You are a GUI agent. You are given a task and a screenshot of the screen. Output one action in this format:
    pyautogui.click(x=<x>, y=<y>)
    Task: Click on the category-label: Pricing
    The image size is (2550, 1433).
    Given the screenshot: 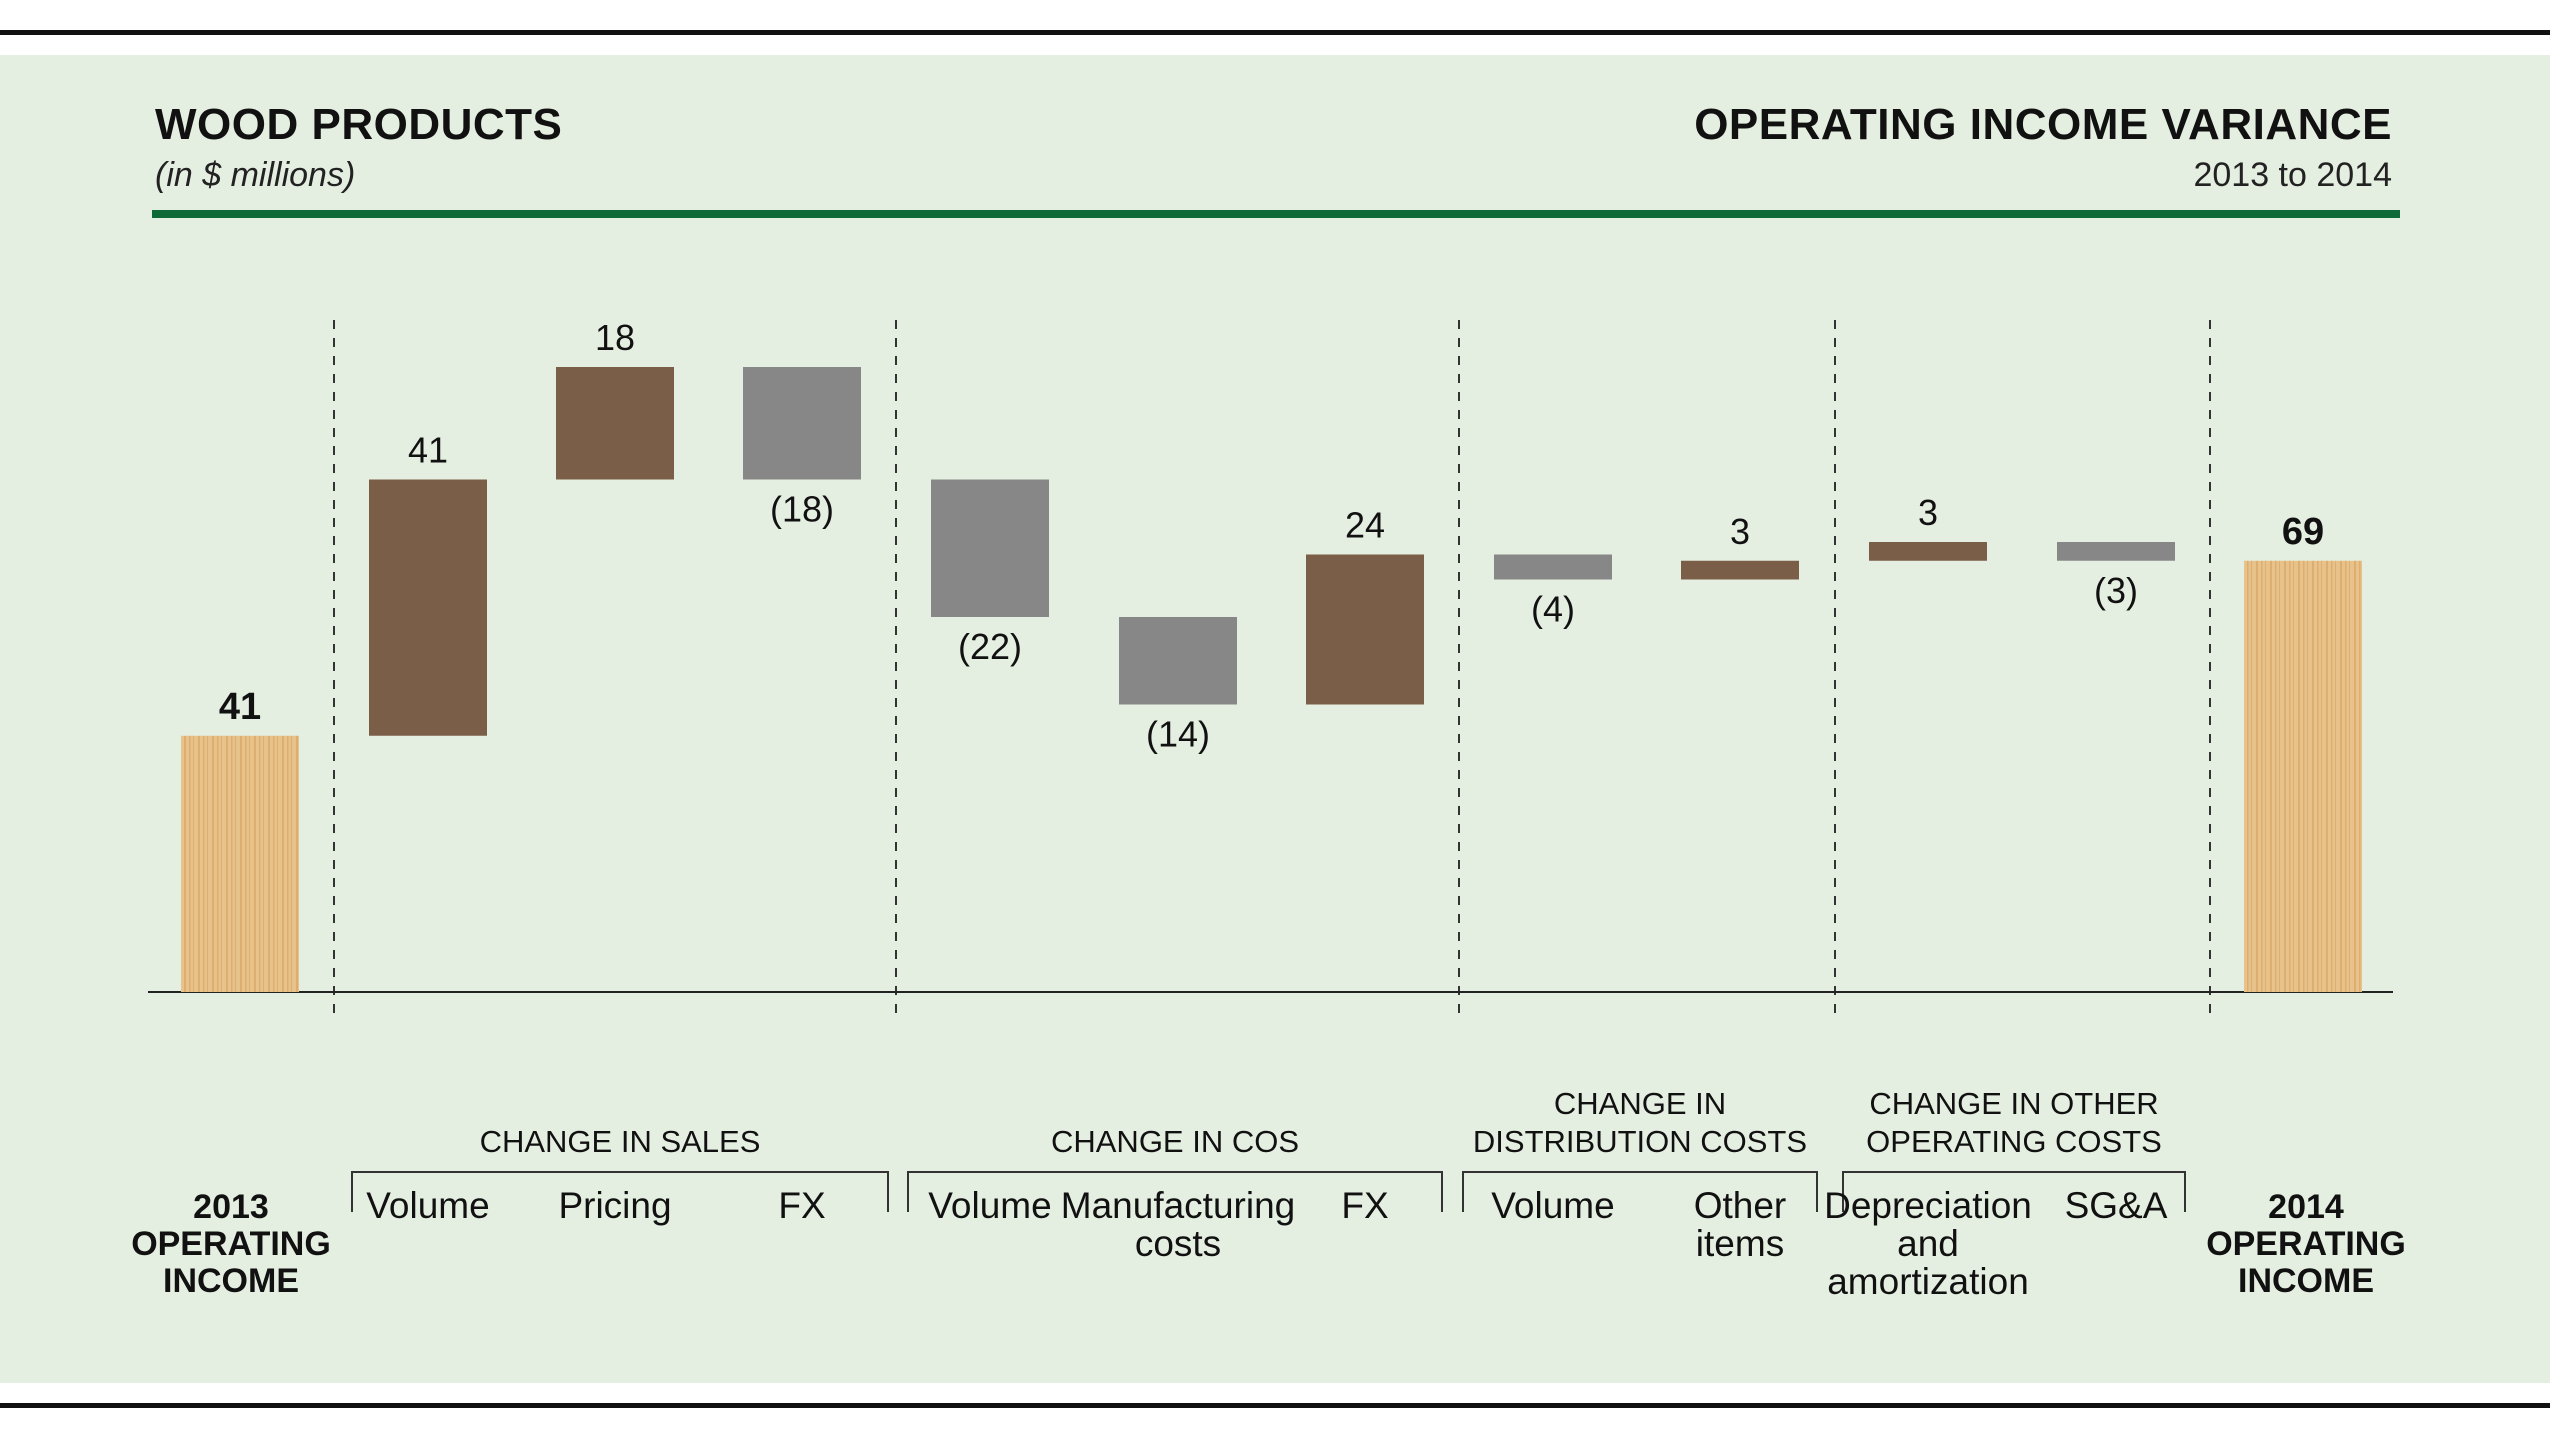 What is the action you would take?
    pyautogui.click(x=614, y=1205)
    